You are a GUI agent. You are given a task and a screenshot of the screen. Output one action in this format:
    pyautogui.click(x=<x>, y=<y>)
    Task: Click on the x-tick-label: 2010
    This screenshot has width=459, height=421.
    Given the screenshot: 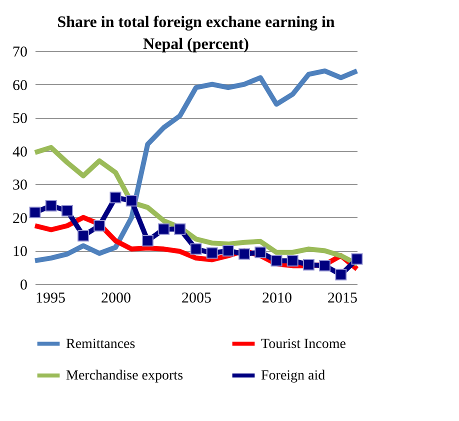 What is the action you would take?
    pyautogui.click(x=277, y=298)
    